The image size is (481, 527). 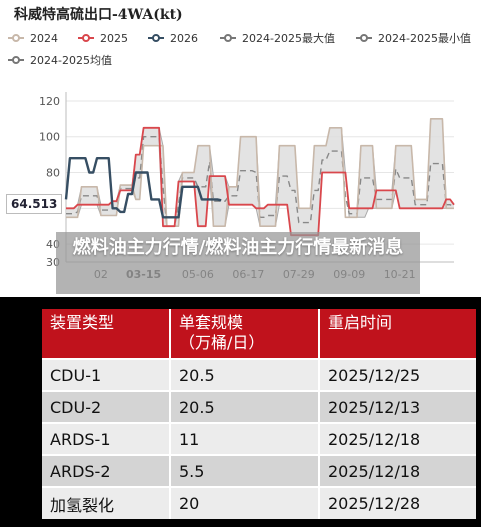 I want to click on y-tick-label: 120, so click(x=49, y=101).